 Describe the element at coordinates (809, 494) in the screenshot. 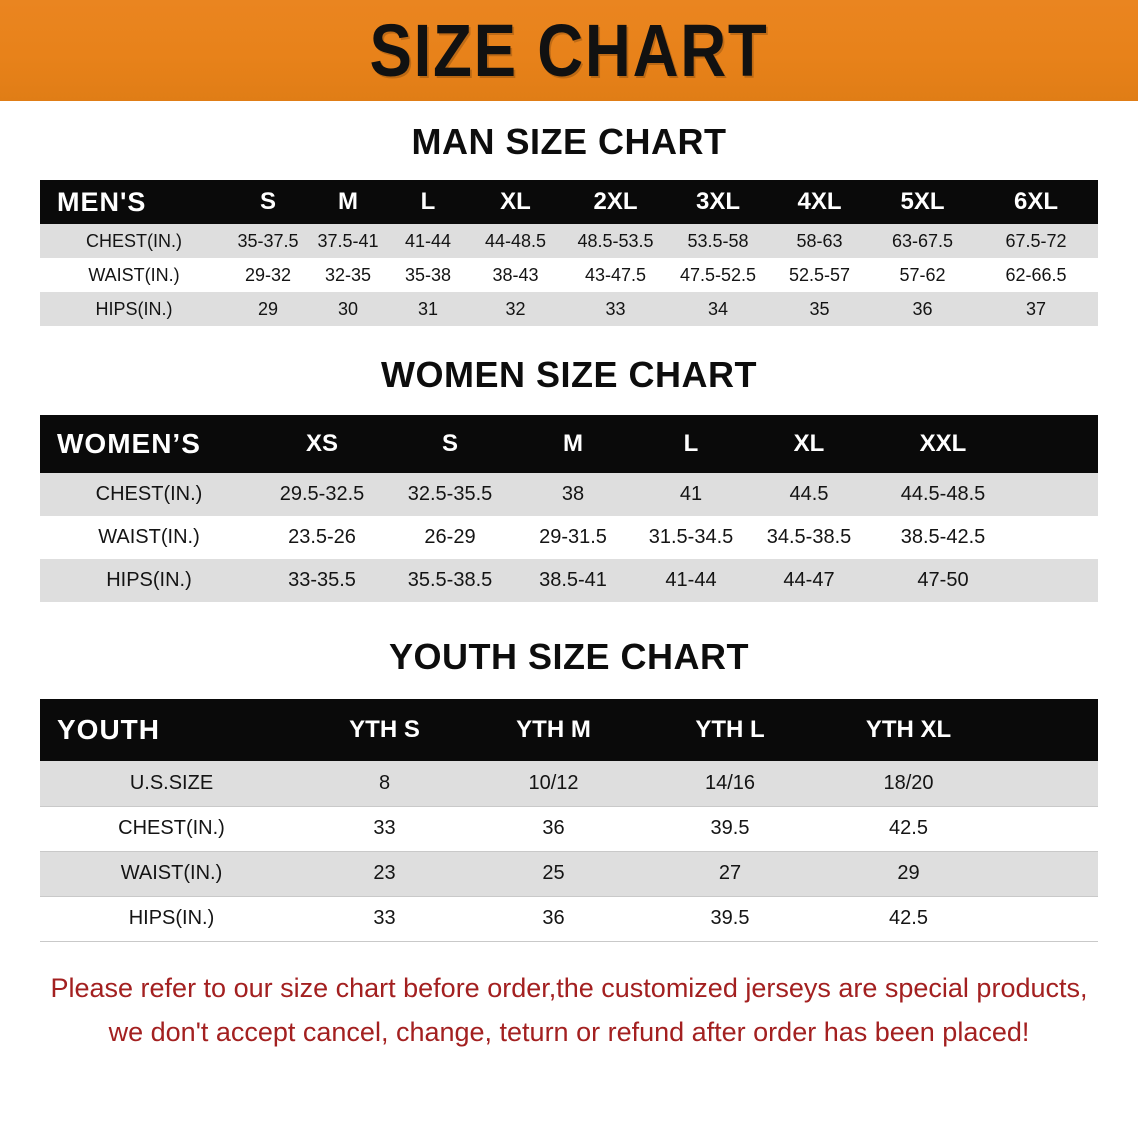

I see `women-chest-xl: 44.5` at that location.